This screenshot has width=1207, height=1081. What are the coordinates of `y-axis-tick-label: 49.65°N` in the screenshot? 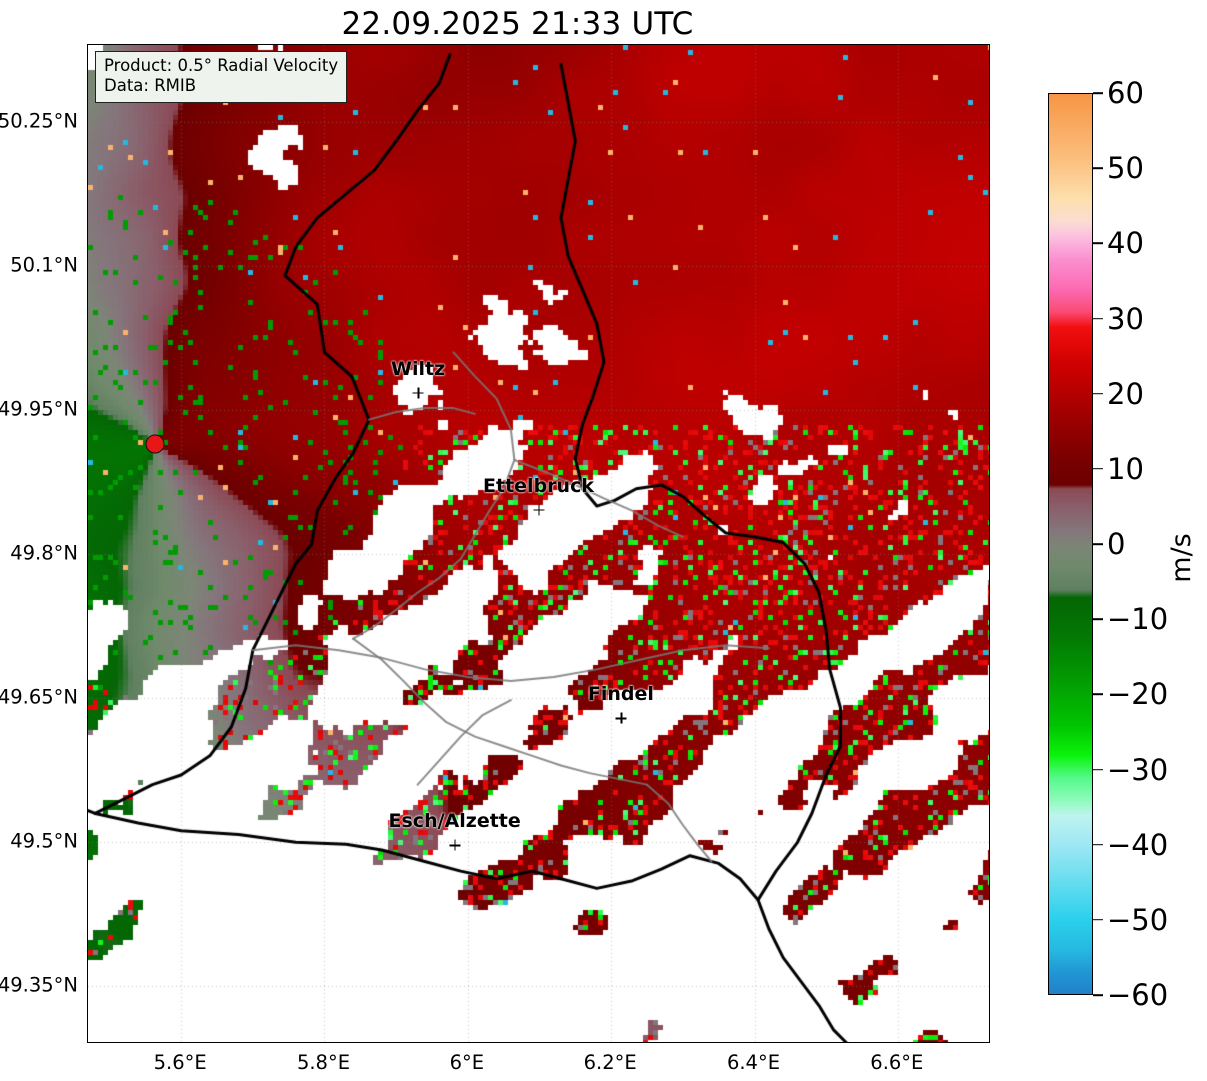 It's located at (39, 697).